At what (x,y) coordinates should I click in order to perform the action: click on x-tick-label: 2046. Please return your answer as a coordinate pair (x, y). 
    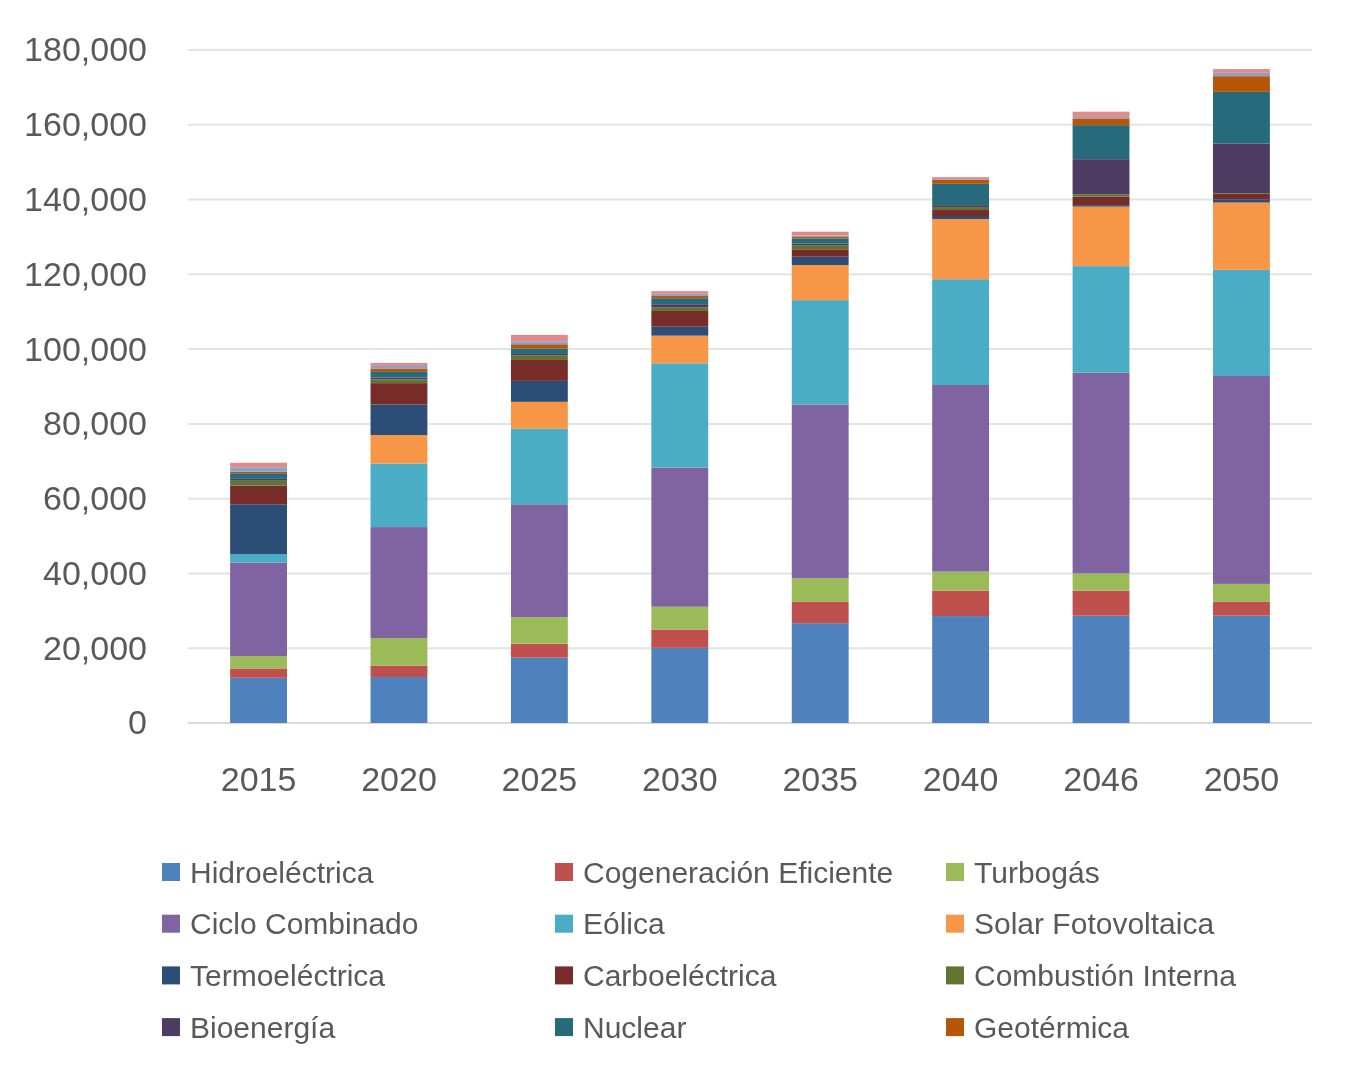
    Looking at the image, I should click on (1101, 778).